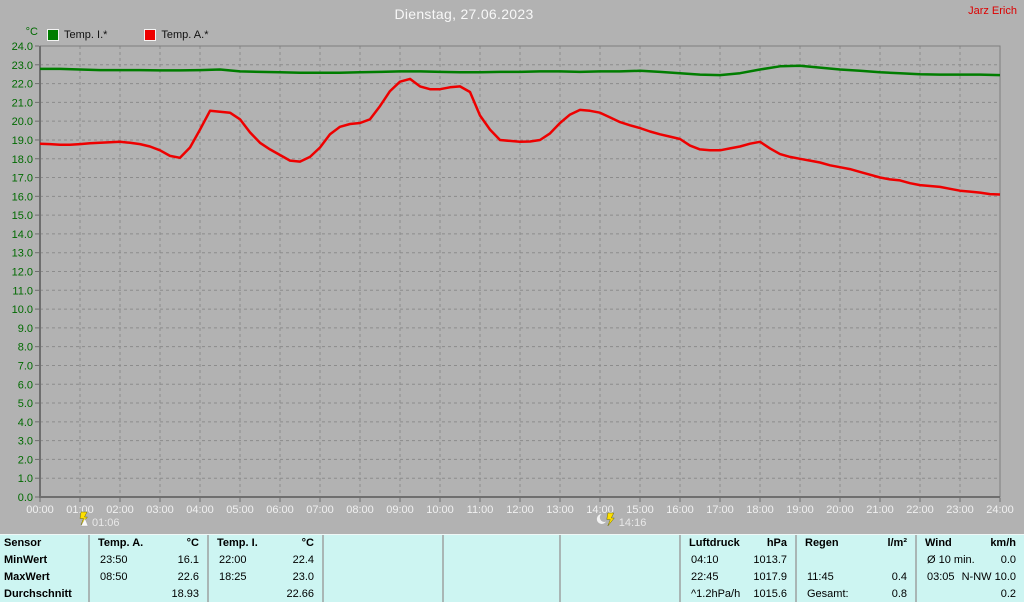 The height and width of the screenshot is (602, 1024). I want to click on lightning-icon, so click(84, 519).